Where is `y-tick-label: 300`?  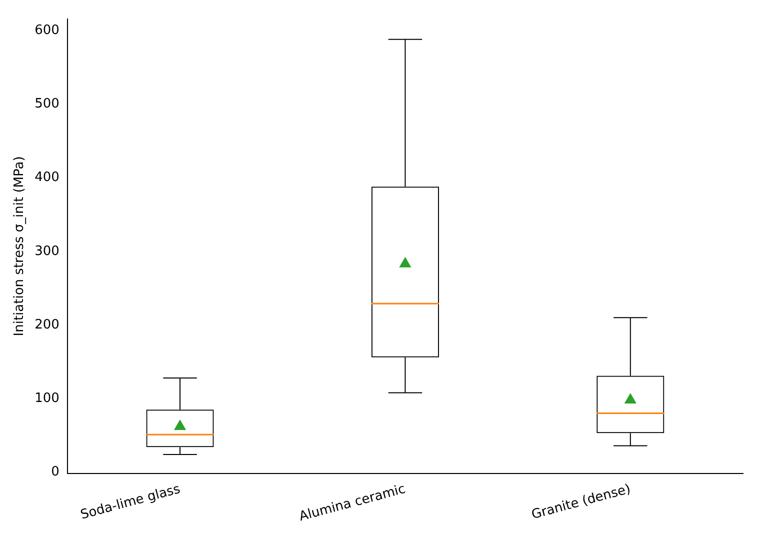
y-tick-label: 300 is located at coordinates (47, 251).